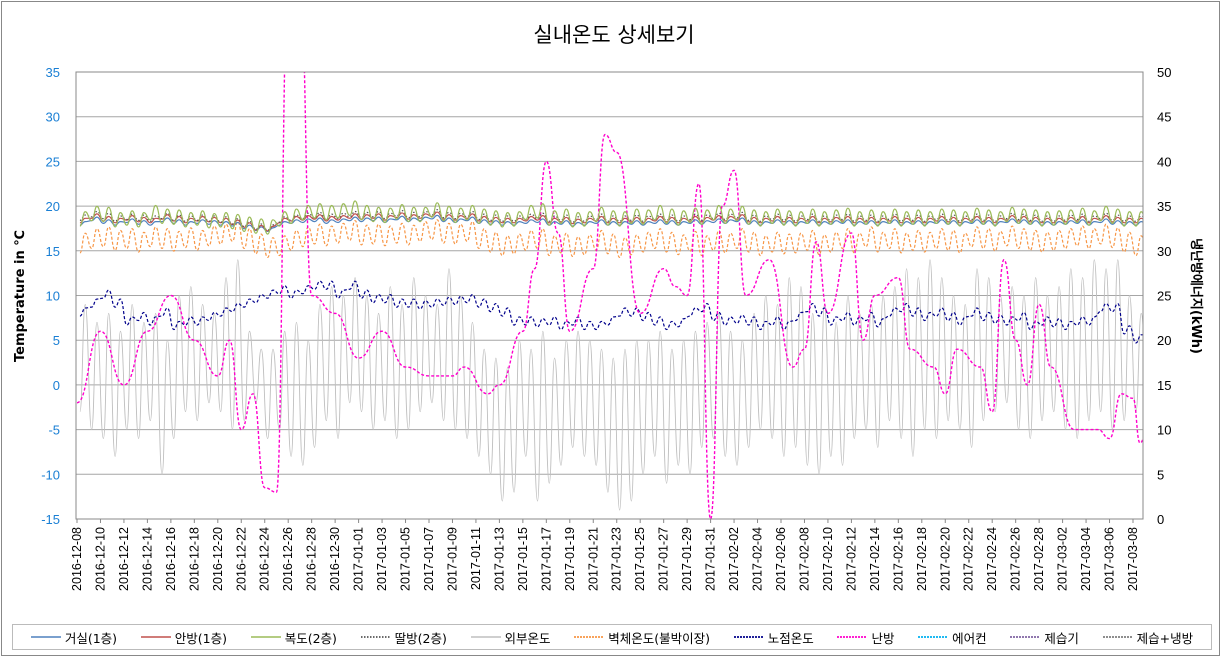 This screenshot has height=659, width=1223. What do you see at coordinates (969, 638) in the screenshot?
I see `legend-label: 에어컨` at bounding box center [969, 638].